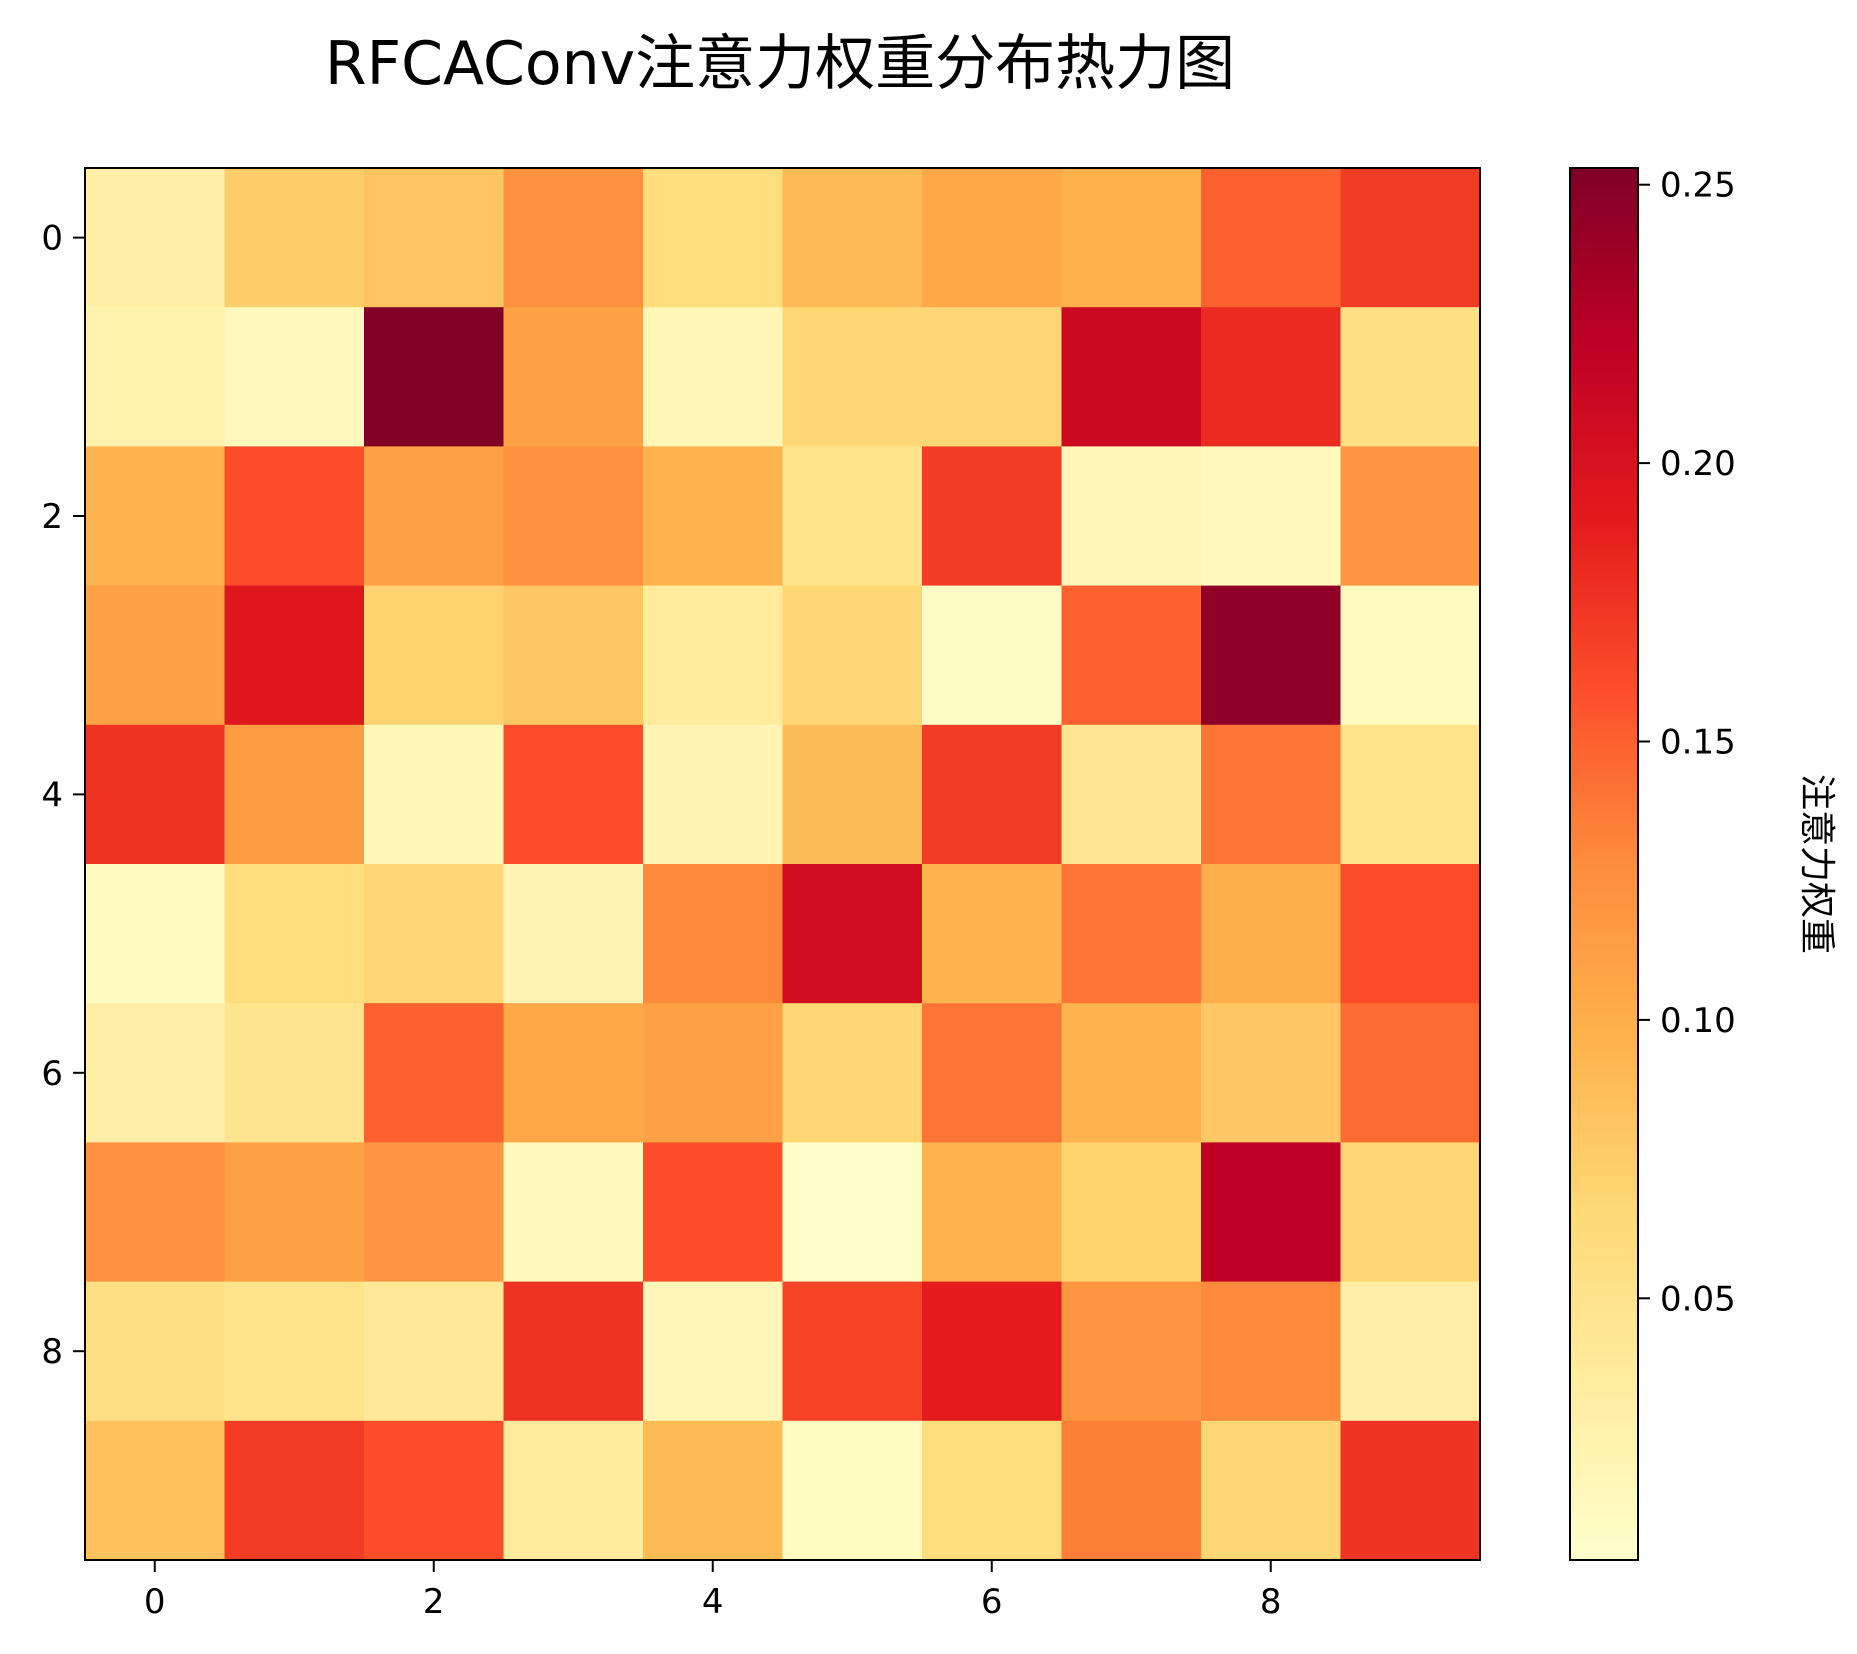  I want to click on heatmap-cell-r7-c9, so click(1410, 1212).